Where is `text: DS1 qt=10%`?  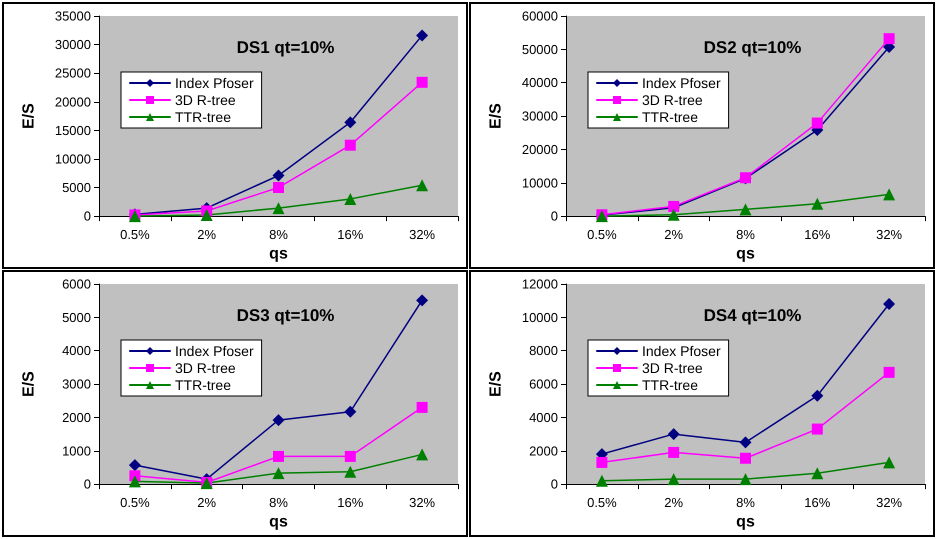 text: DS1 qt=10% is located at coordinates (285, 47).